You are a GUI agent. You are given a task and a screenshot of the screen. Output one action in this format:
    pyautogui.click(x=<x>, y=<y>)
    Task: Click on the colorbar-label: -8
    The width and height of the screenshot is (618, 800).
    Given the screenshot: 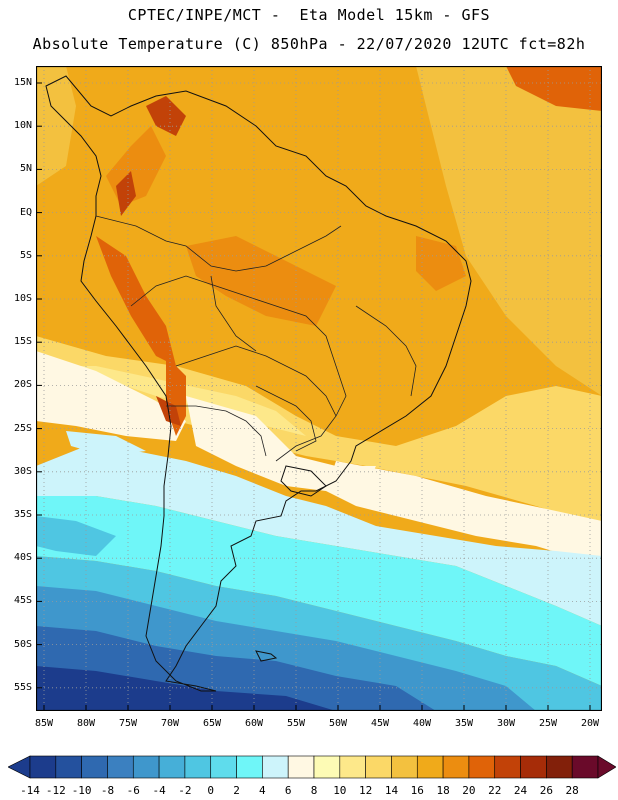 What is the action you would take?
    pyautogui.click(x=107, y=790)
    